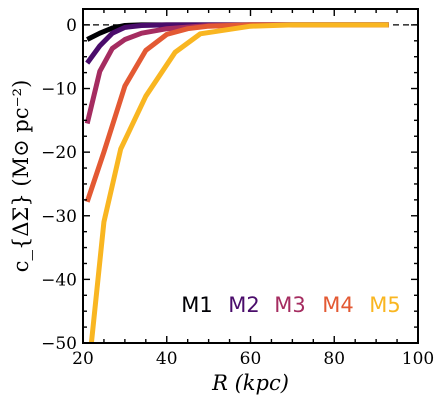  What do you see at coordinates (243, 305) in the screenshot?
I see `legend-entry-m2: M2` at bounding box center [243, 305].